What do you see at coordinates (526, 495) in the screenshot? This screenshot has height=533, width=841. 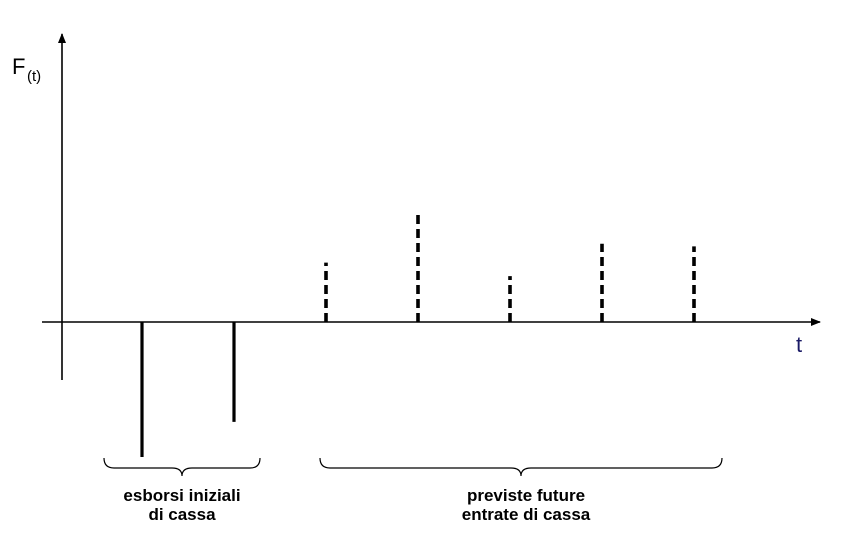 I see `inflows-caption-line1: previste future` at bounding box center [526, 495].